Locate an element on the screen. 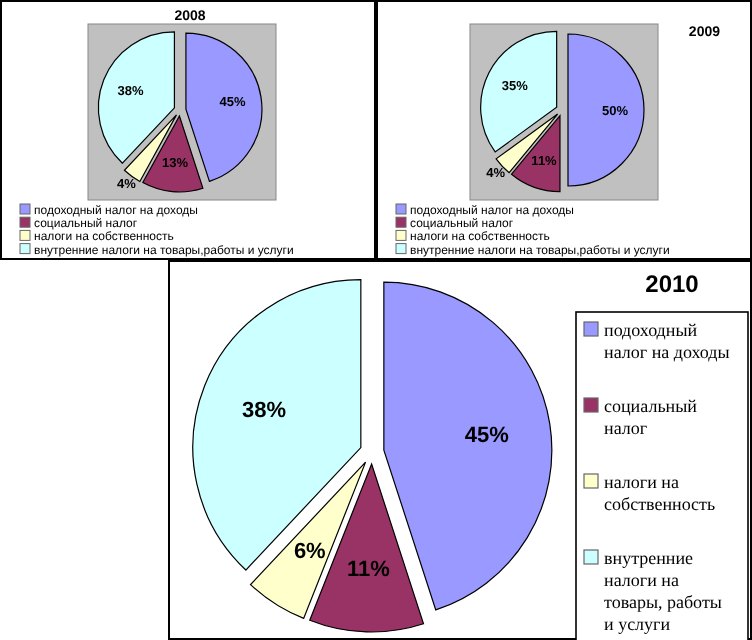 This screenshot has width=752, height=640. chart-title: 2010 is located at coordinates (672, 284).